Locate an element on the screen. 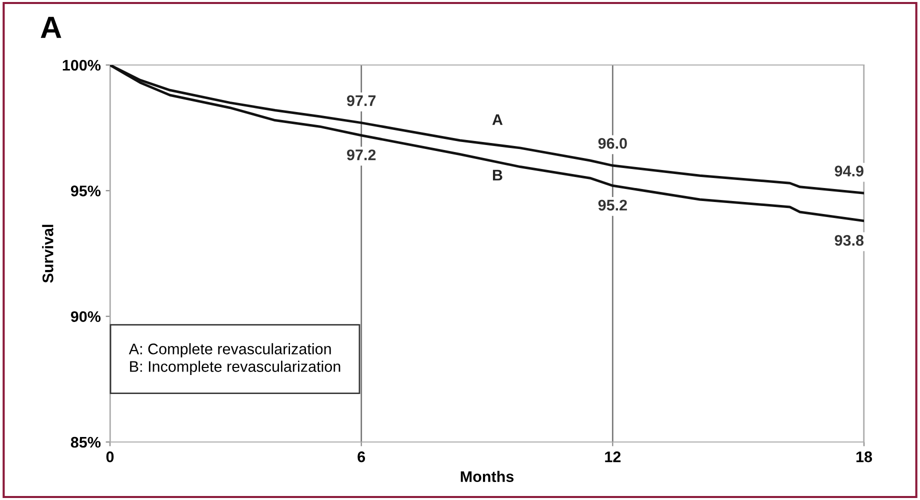  annotation: B: Incomplete revascularization is located at coordinates (235, 367).